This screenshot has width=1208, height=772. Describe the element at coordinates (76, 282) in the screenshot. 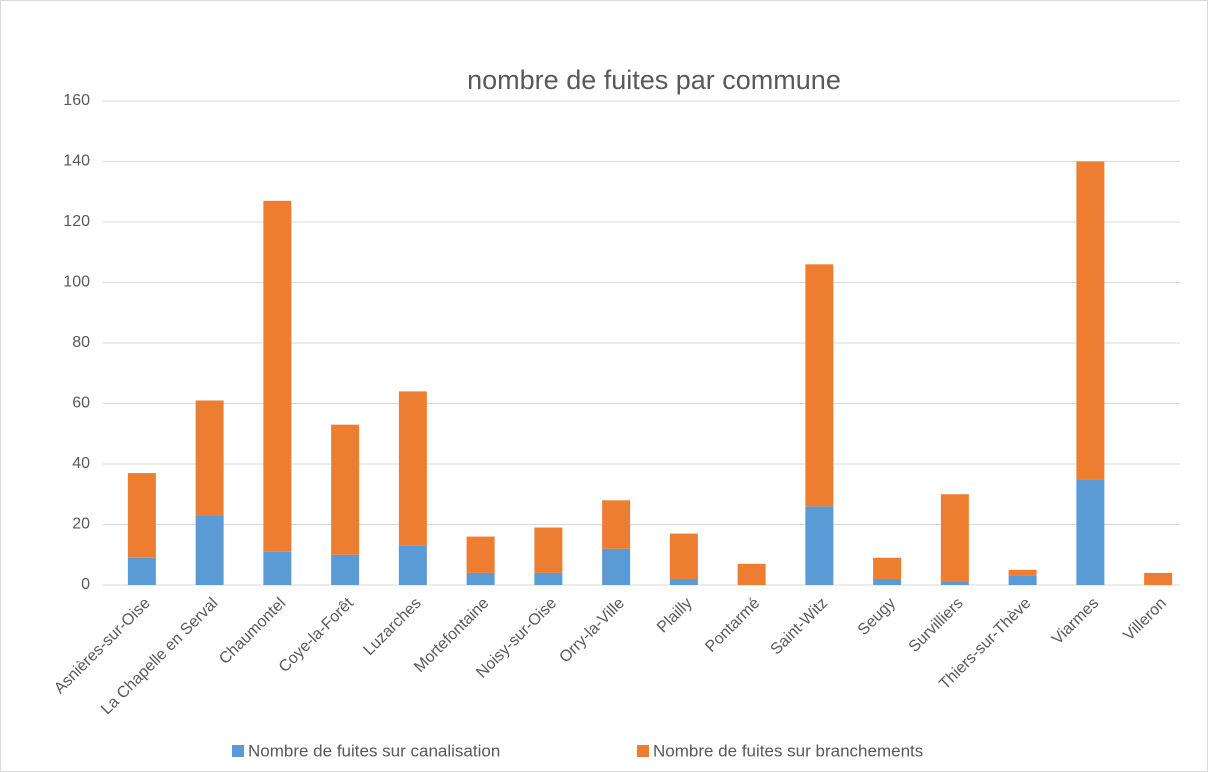

I see `y-tick-label: 100` at that location.